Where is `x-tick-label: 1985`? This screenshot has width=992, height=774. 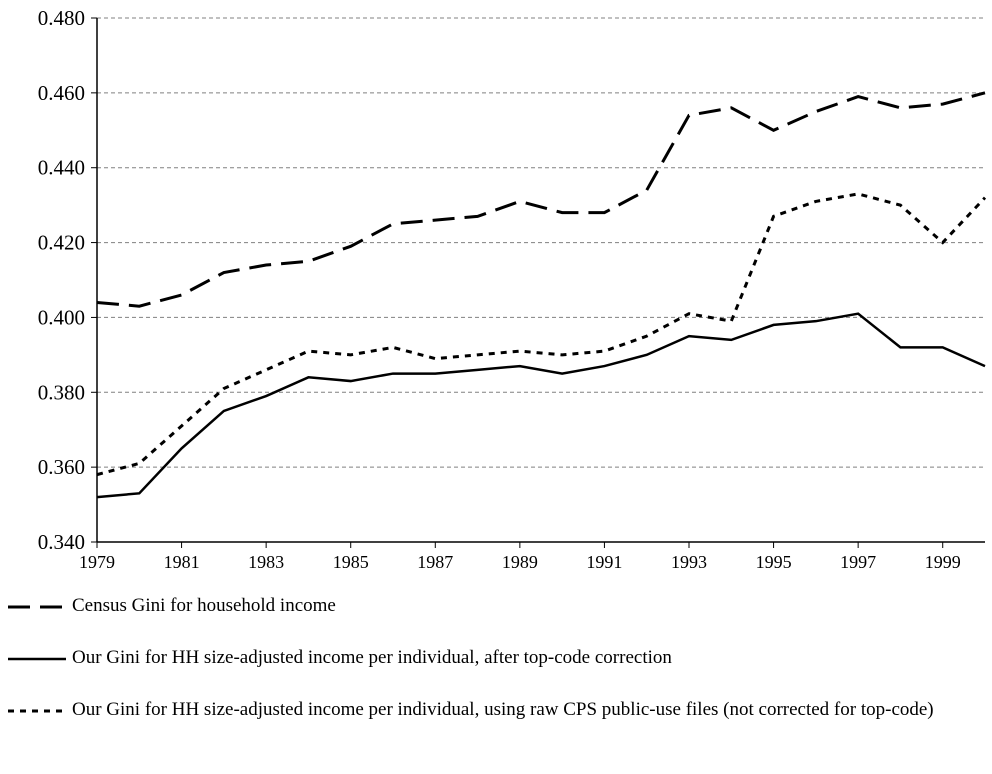 x-tick-label: 1985 is located at coordinates (351, 562).